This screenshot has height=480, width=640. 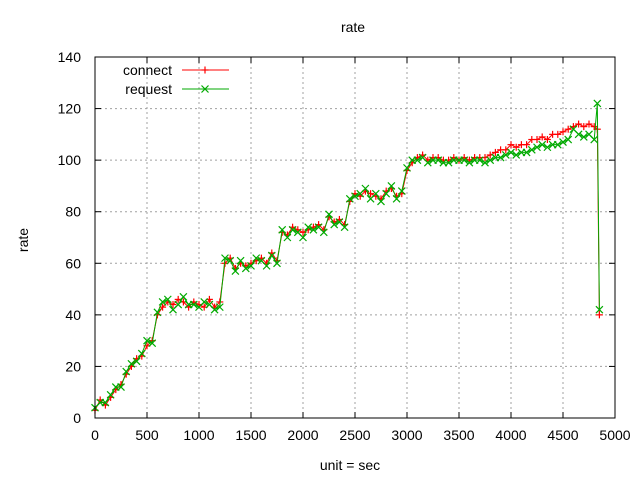 What do you see at coordinates (176, 79) in the screenshot?
I see `legend: connect request` at bounding box center [176, 79].